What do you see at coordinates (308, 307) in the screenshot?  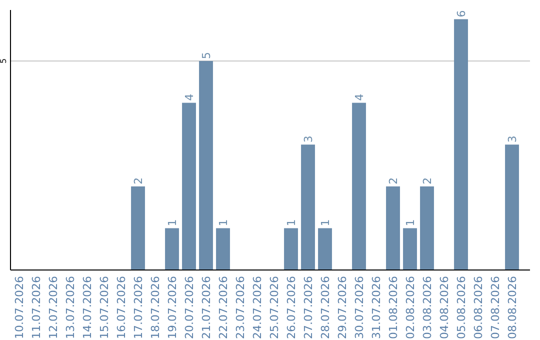 I see `x-tick-label: 27.07.2026` at bounding box center [308, 307].